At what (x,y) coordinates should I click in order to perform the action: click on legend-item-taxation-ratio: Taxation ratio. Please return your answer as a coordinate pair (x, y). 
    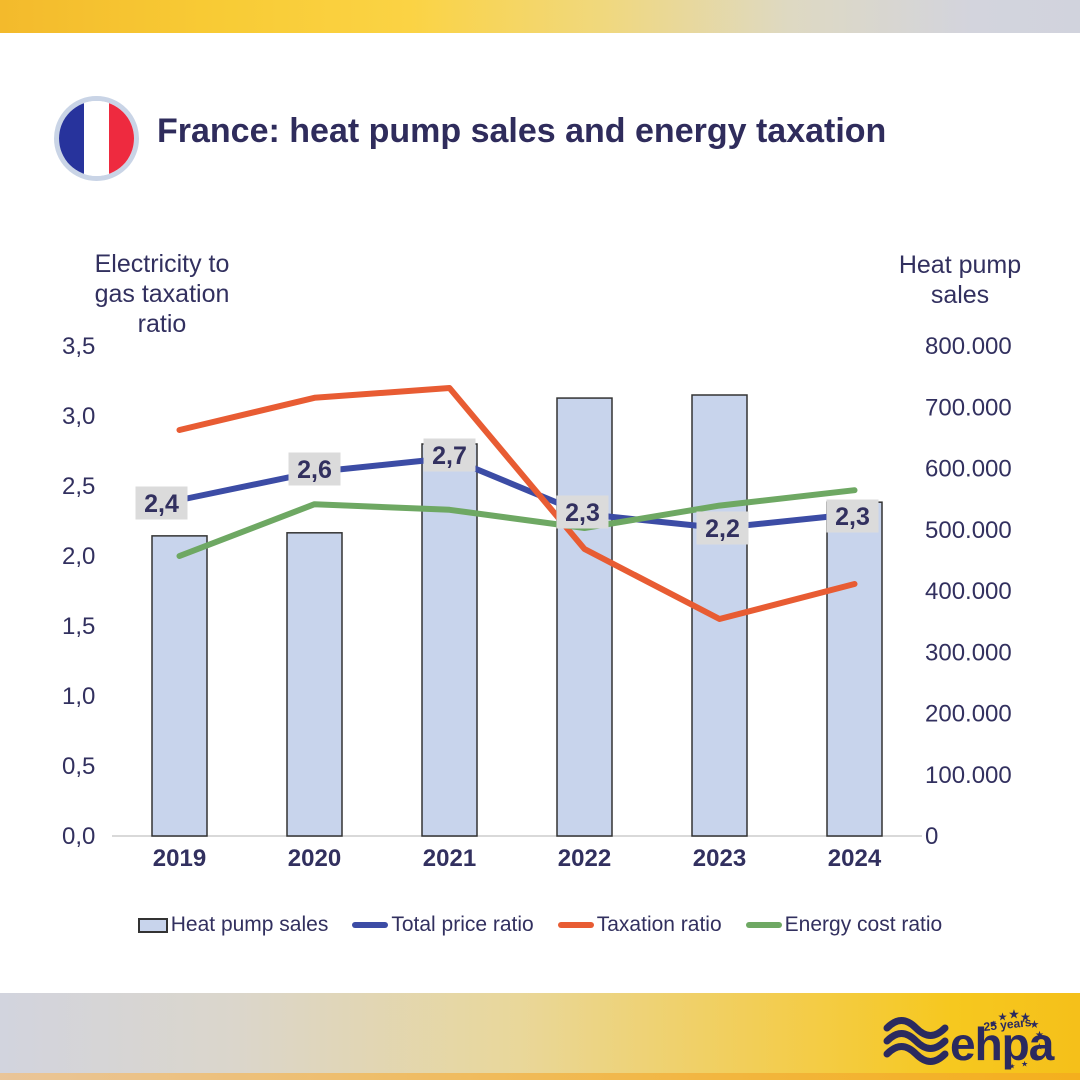
    Looking at the image, I should click on (639, 925).